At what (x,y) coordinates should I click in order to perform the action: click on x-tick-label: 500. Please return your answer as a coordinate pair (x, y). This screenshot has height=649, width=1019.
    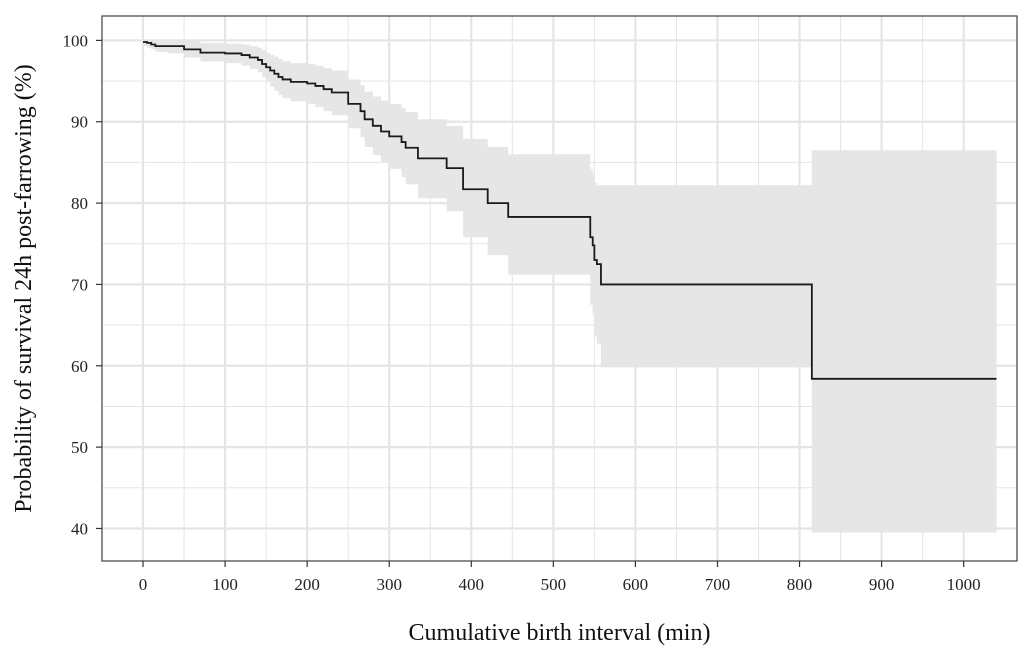
    Looking at the image, I should click on (554, 584).